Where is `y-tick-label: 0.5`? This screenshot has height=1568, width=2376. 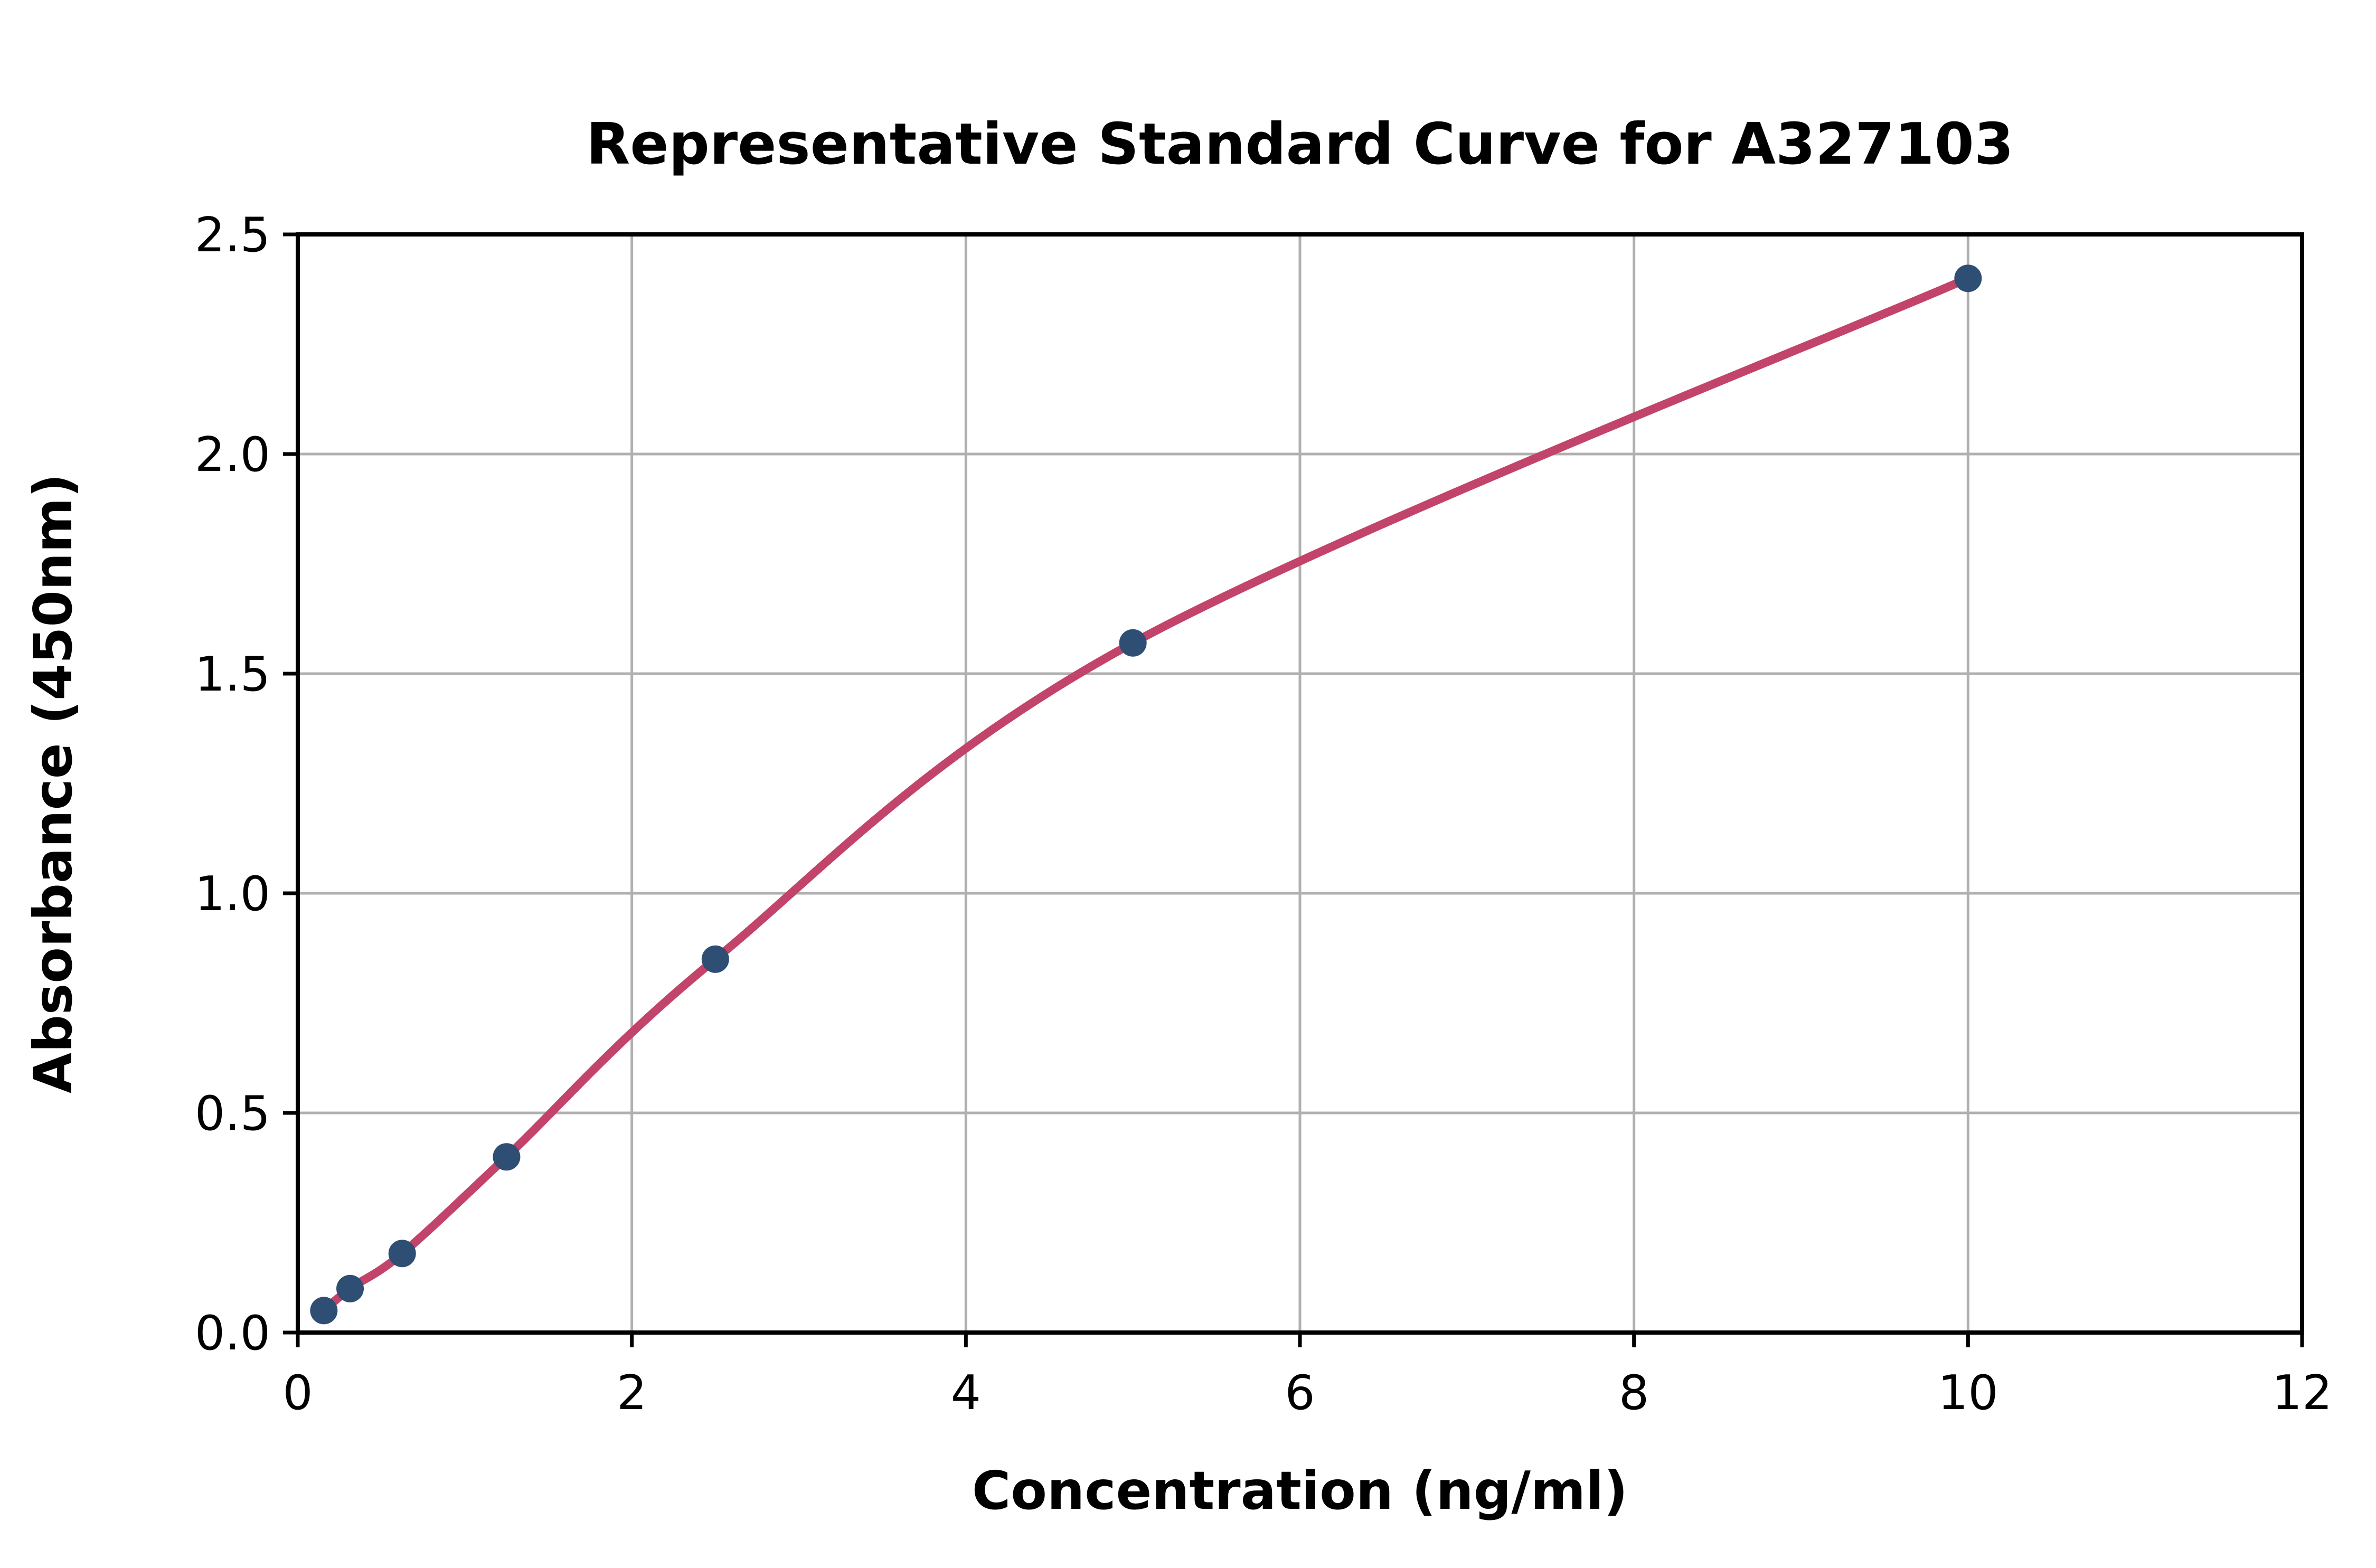 y-tick-label: 0.5 is located at coordinates (233, 1114).